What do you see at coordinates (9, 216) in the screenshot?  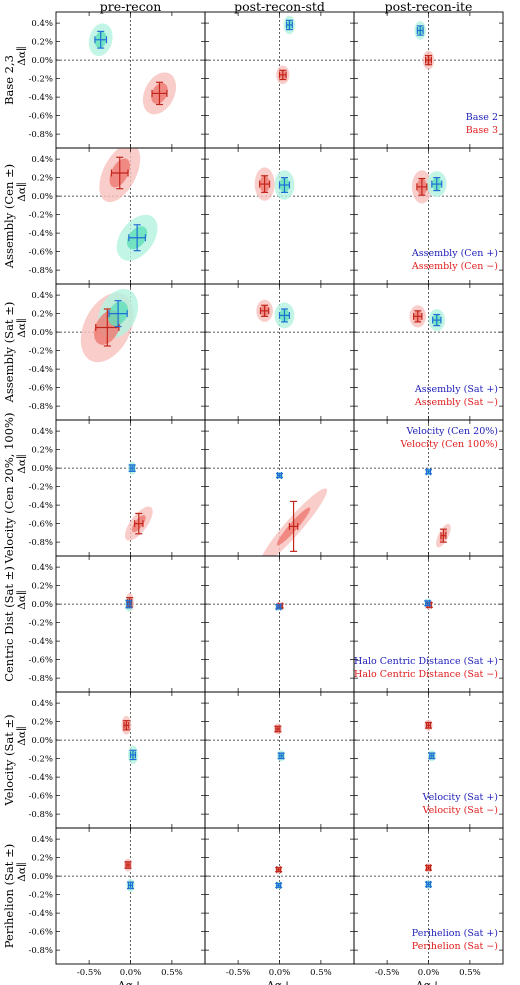 I see `row-label: Assembly (Cen ±)` at bounding box center [9, 216].